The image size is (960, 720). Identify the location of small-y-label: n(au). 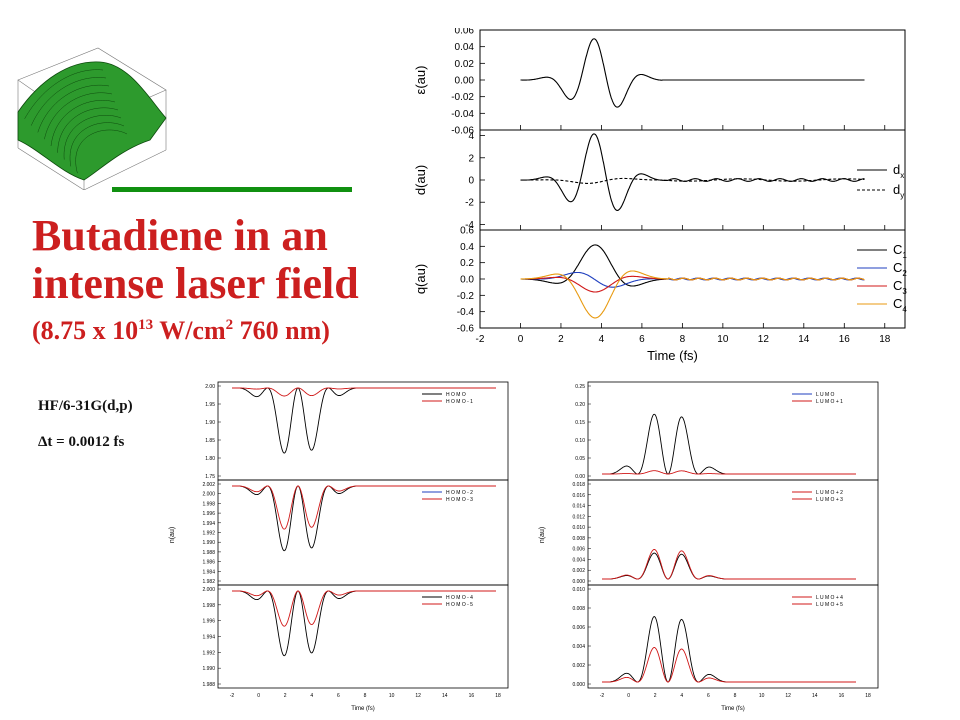
(172, 535).